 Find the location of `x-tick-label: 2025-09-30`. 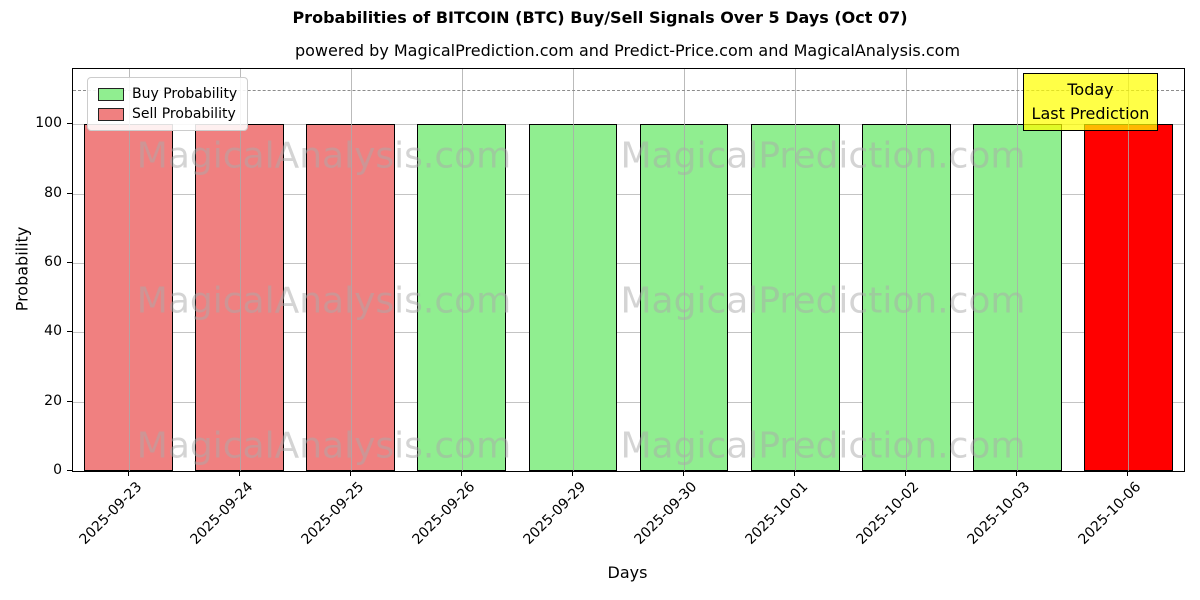

x-tick-label: 2025-09-30 is located at coordinates (666, 513).